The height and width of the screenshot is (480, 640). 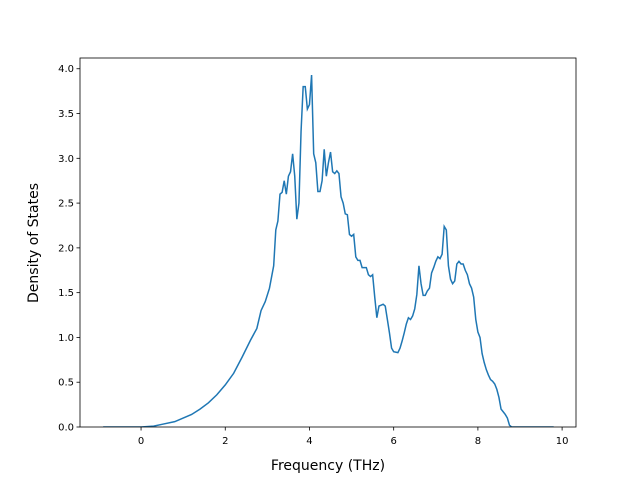 What do you see at coordinates (34, 243) in the screenshot?
I see `y-axis-label: Density of States` at bounding box center [34, 243].